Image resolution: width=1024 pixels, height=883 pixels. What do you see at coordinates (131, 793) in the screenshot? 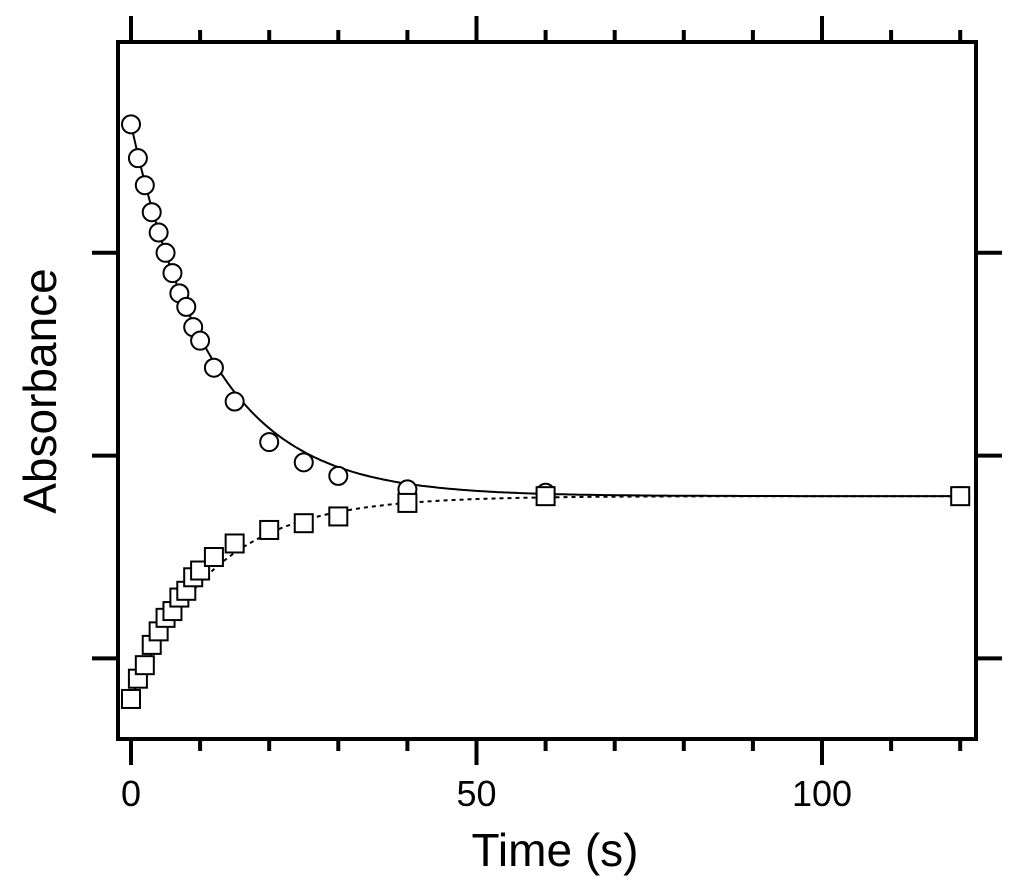
I see `x-tick-label: 0` at bounding box center [131, 793].